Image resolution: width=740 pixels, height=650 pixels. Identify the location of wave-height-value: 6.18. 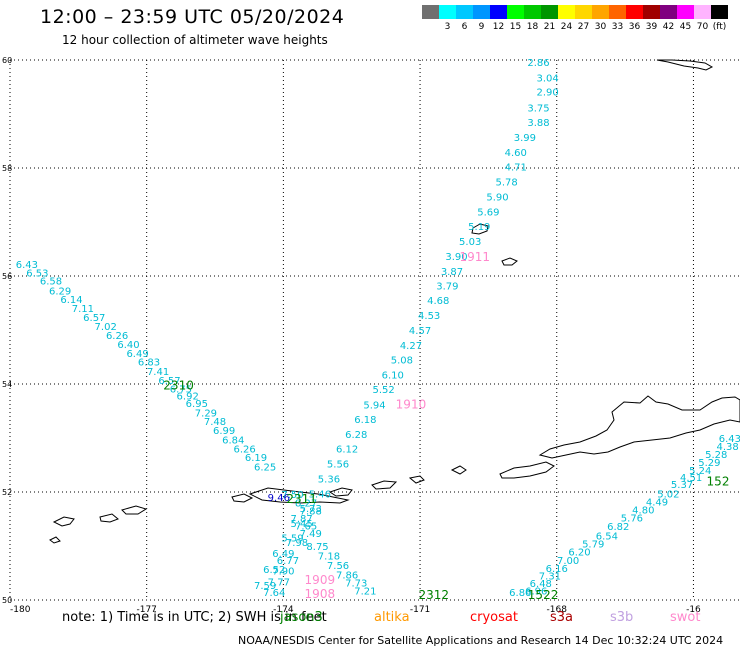
(365, 420).